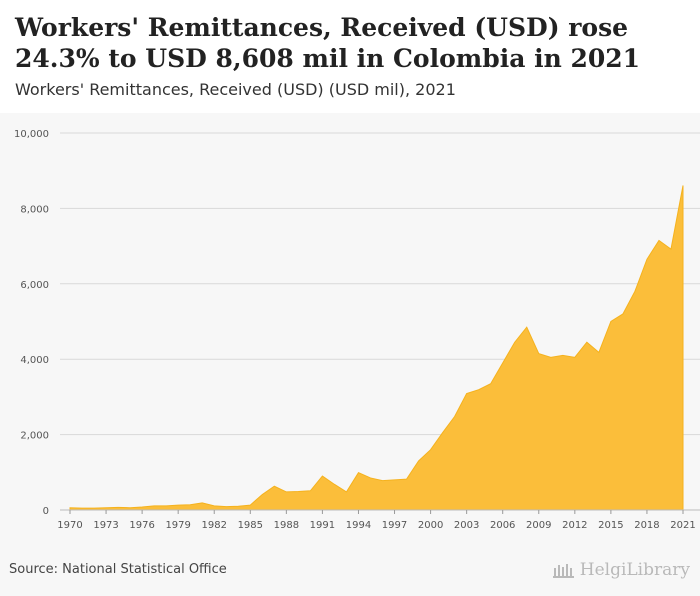 The image size is (700, 596). I want to click on x-tick-label: 1994, so click(358, 525).